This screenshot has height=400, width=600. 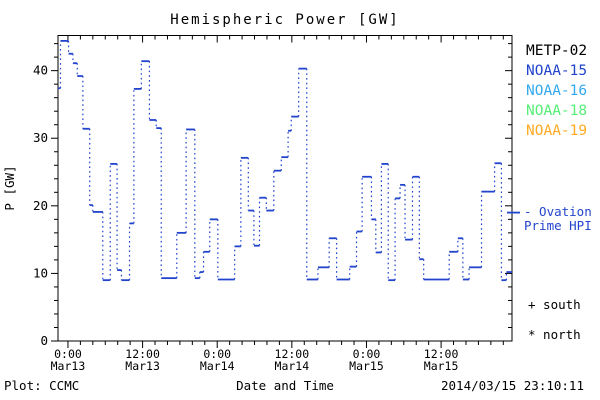 I want to click on y-axis-title: P [GW], so click(x=9, y=187).